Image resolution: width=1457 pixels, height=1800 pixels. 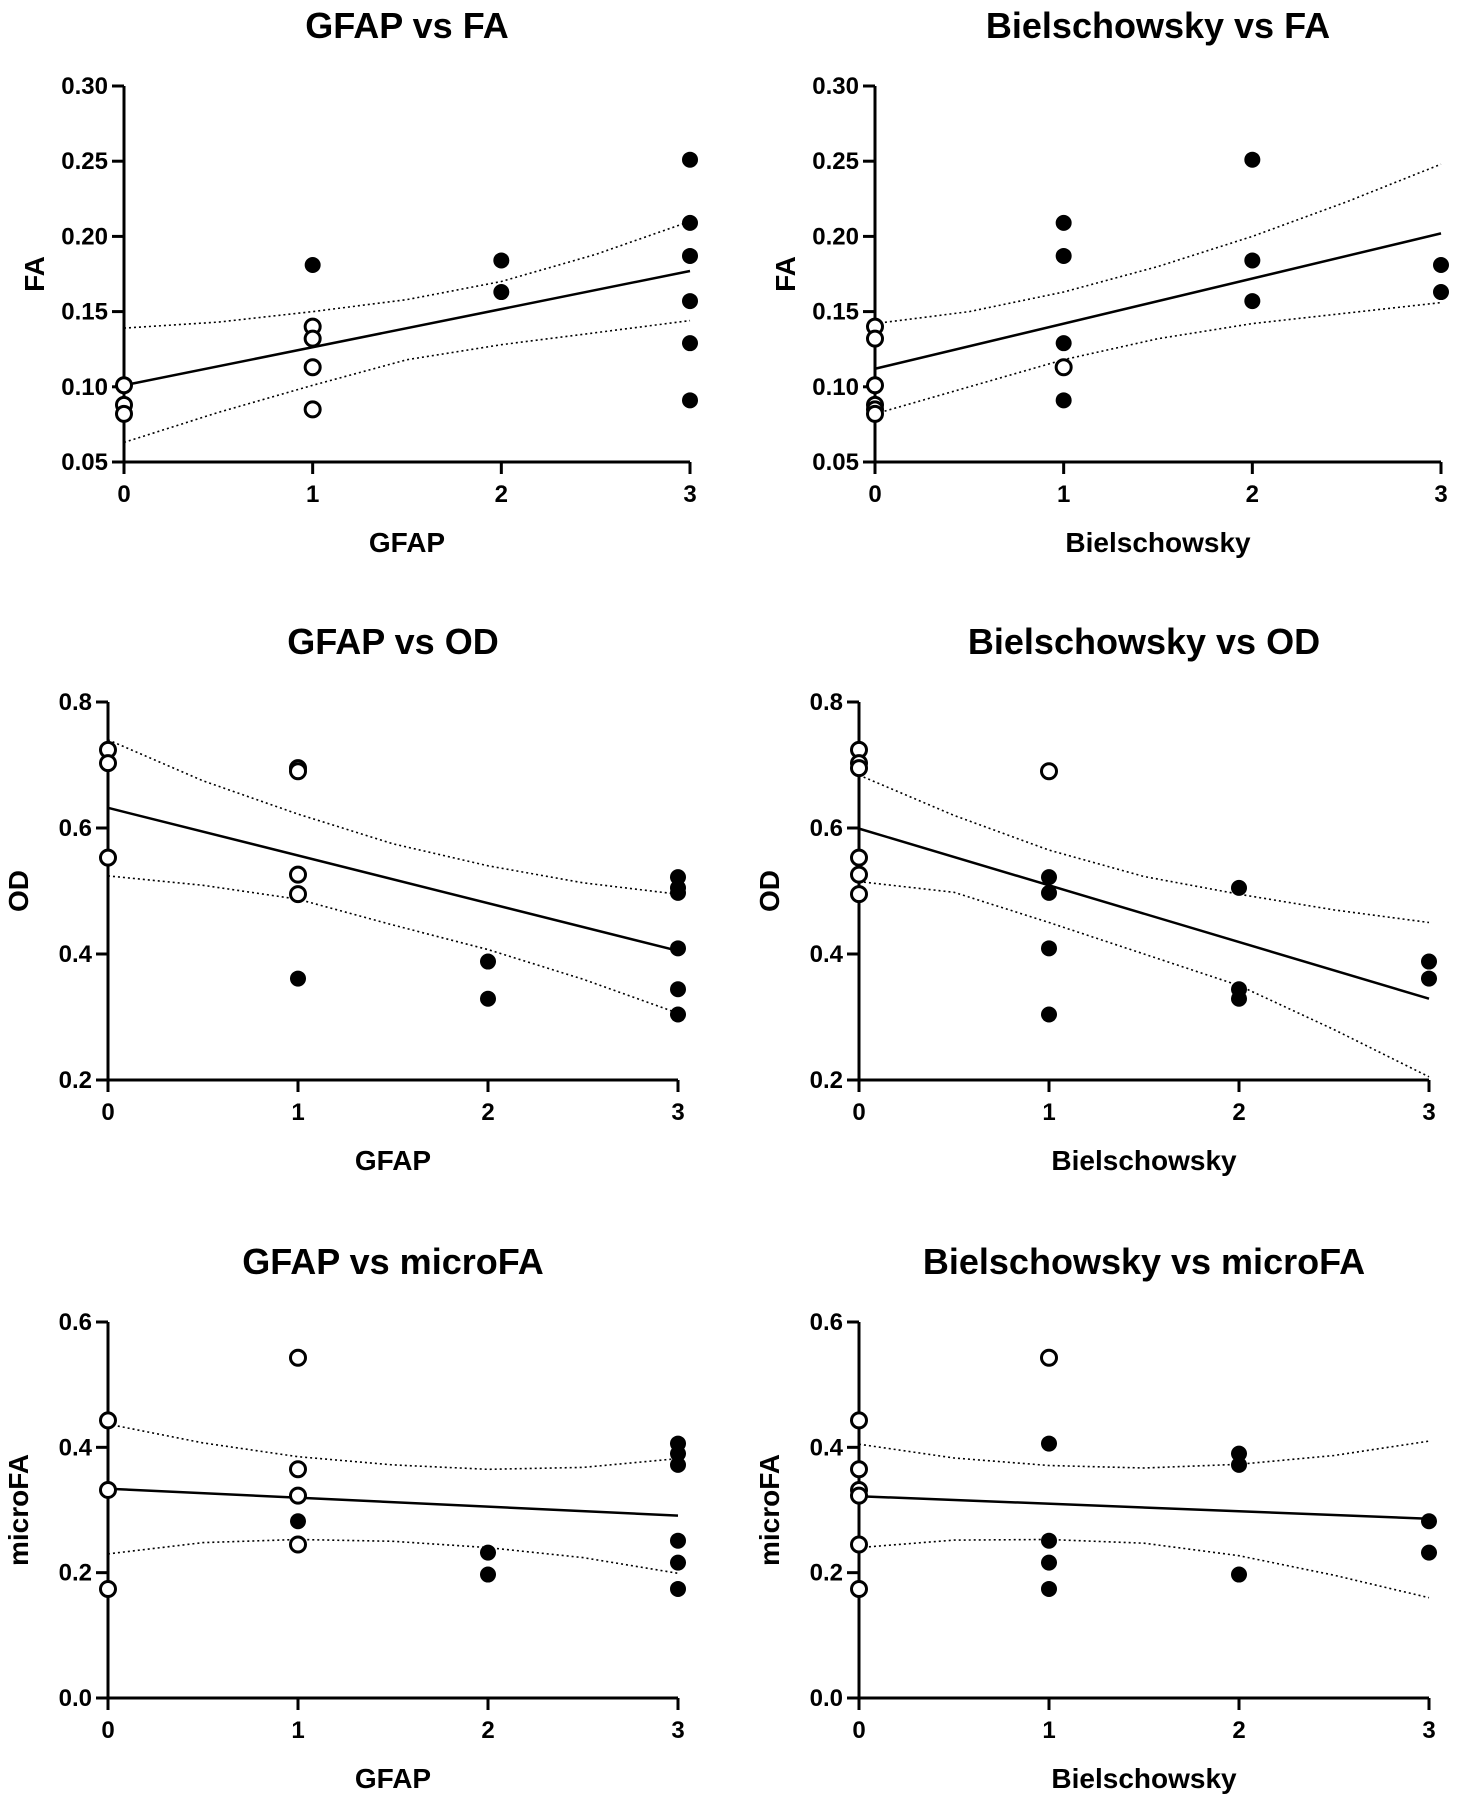 What do you see at coordinates (75, 702) in the screenshot?
I see `y-tick-label: 0.8` at bounding box center [75, 702].